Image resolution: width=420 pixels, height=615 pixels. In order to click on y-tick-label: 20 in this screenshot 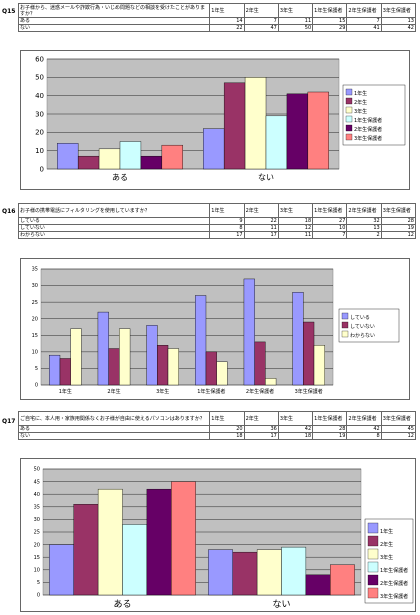, I will do `click(37, 545)`.